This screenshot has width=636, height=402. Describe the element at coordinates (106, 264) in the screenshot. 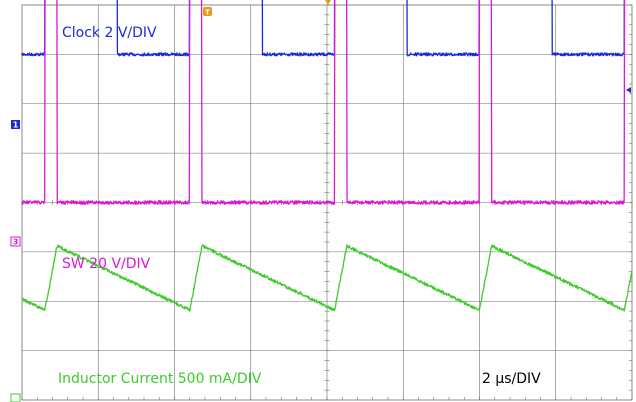

I see `sw-channel-label: SW 20 V/DIV` at that location.